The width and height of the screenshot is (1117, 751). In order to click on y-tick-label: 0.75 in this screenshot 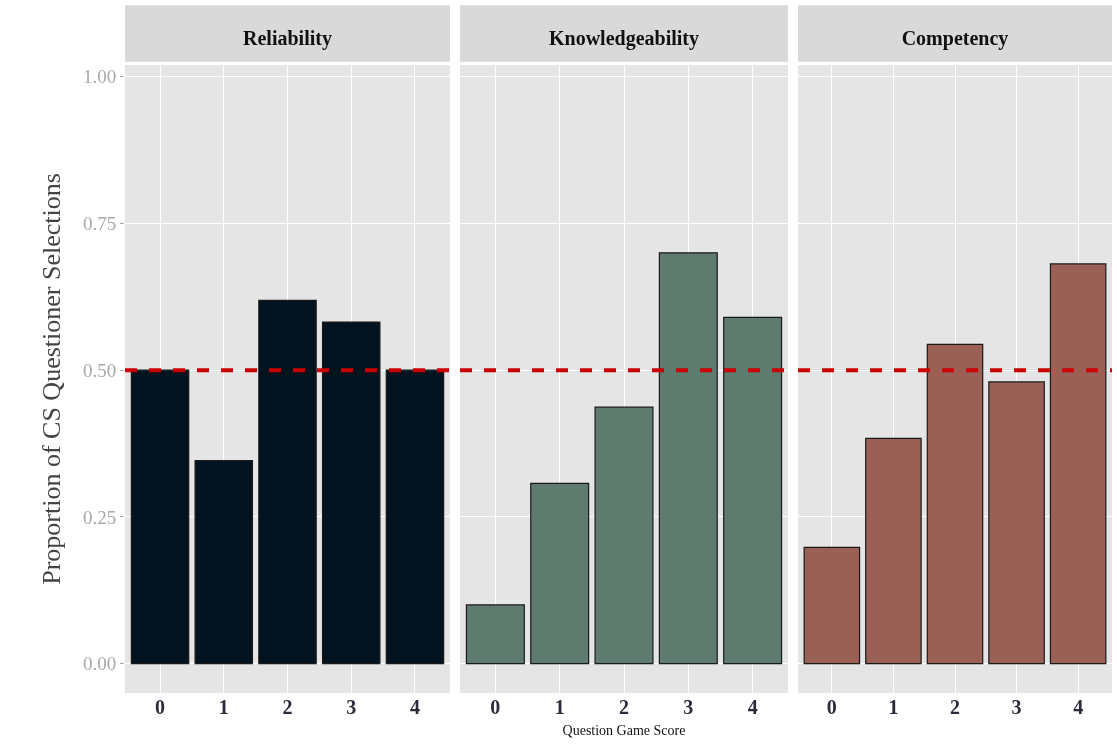, I will do `click(99, 224)`.